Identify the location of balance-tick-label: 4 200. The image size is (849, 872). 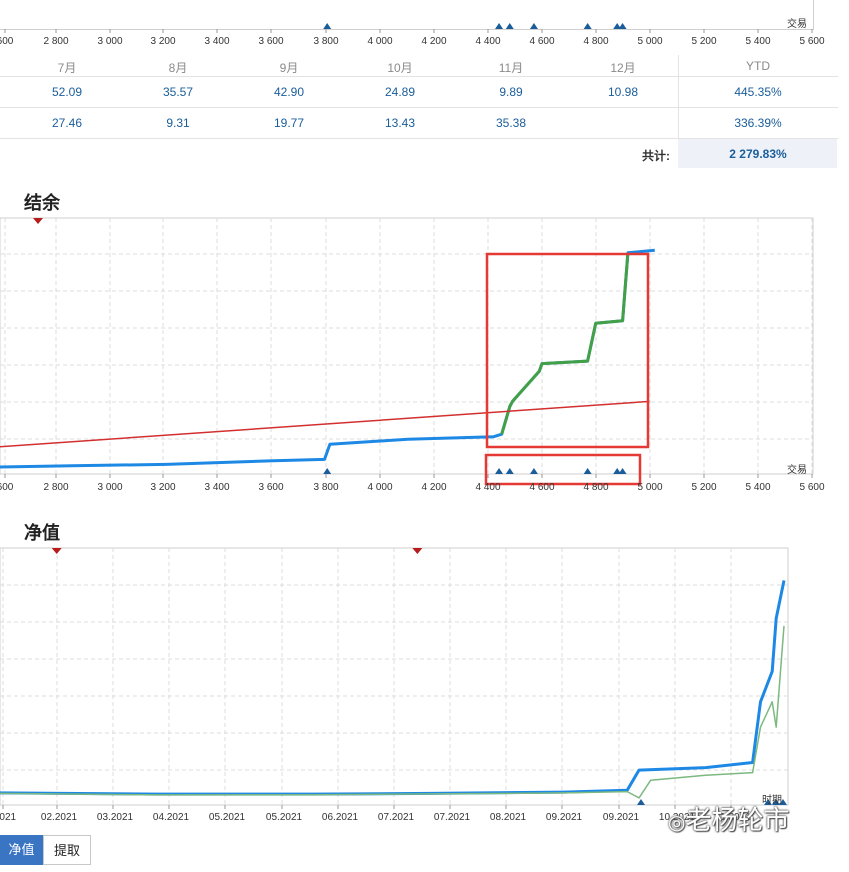
(434, 487).